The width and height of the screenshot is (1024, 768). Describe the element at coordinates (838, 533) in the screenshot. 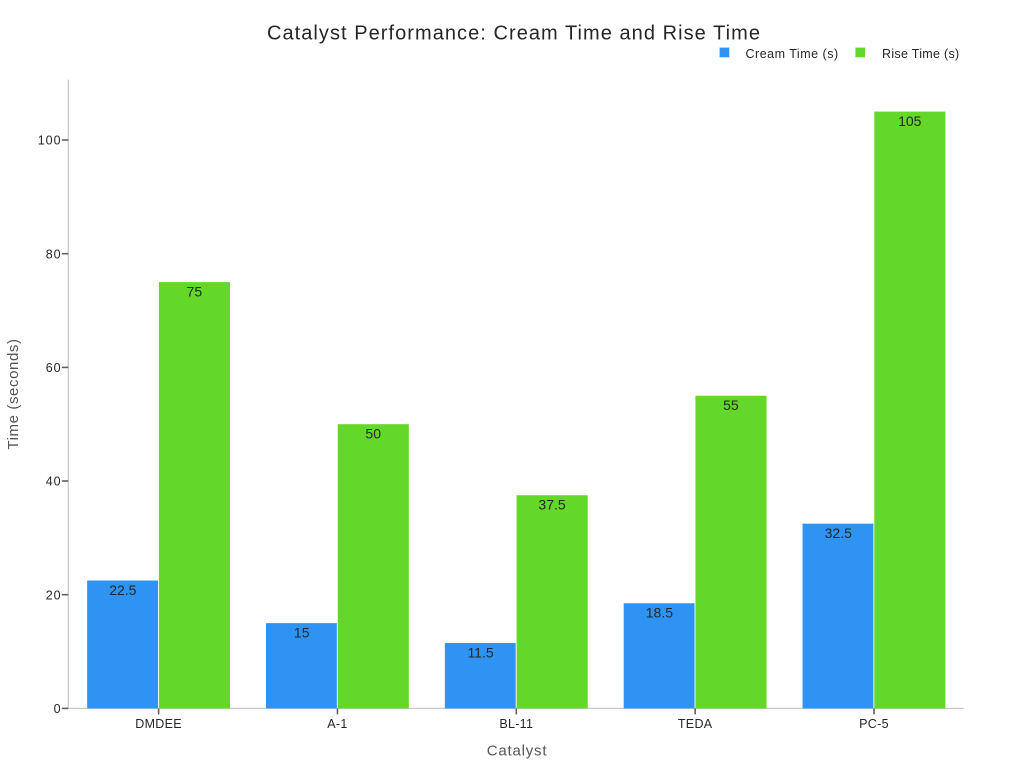

I see `svg-text: 32.5` at that location.